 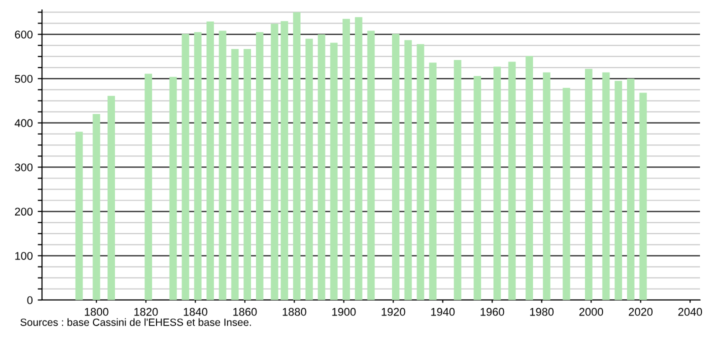 What do you see at coordinates (591, 312) in the screenshot?
I see `x-tick-label: 2000` at bounding box center [591, 312].